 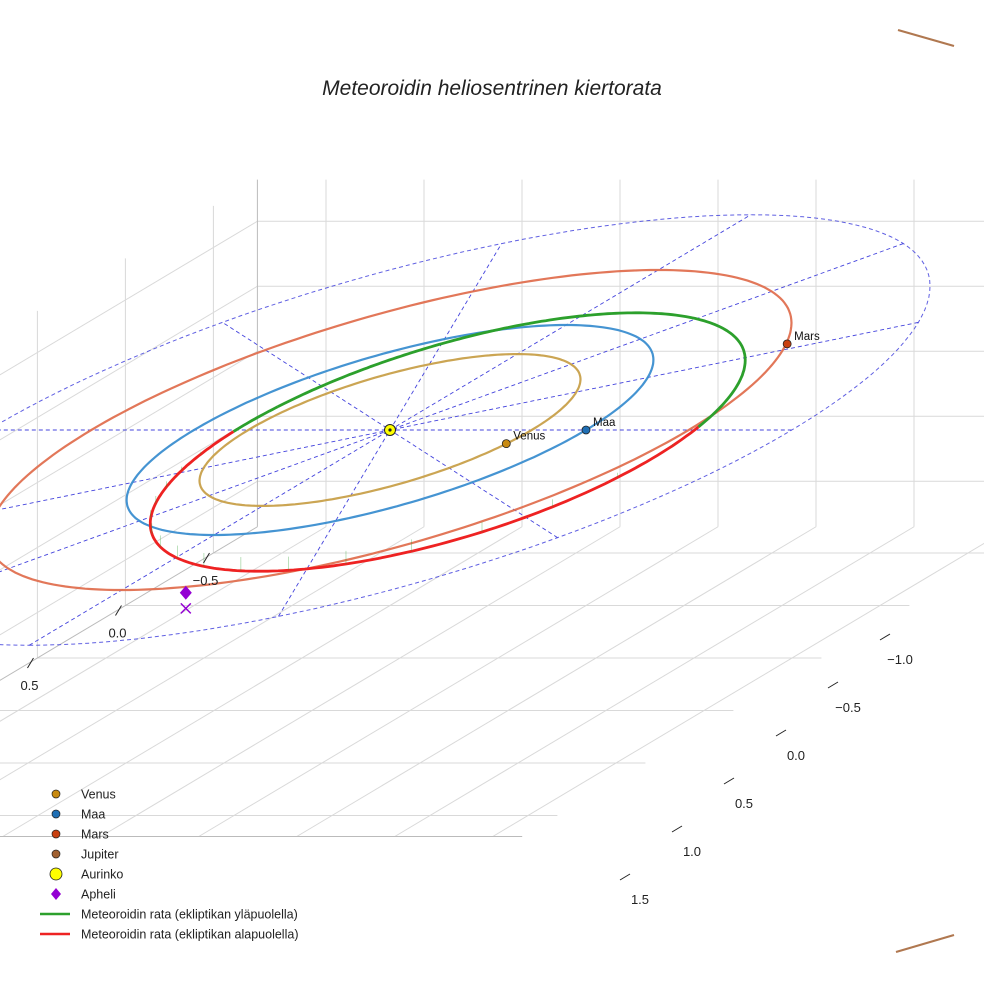 I want to click on legend-item: Apheli, so click(x=83, y=895).